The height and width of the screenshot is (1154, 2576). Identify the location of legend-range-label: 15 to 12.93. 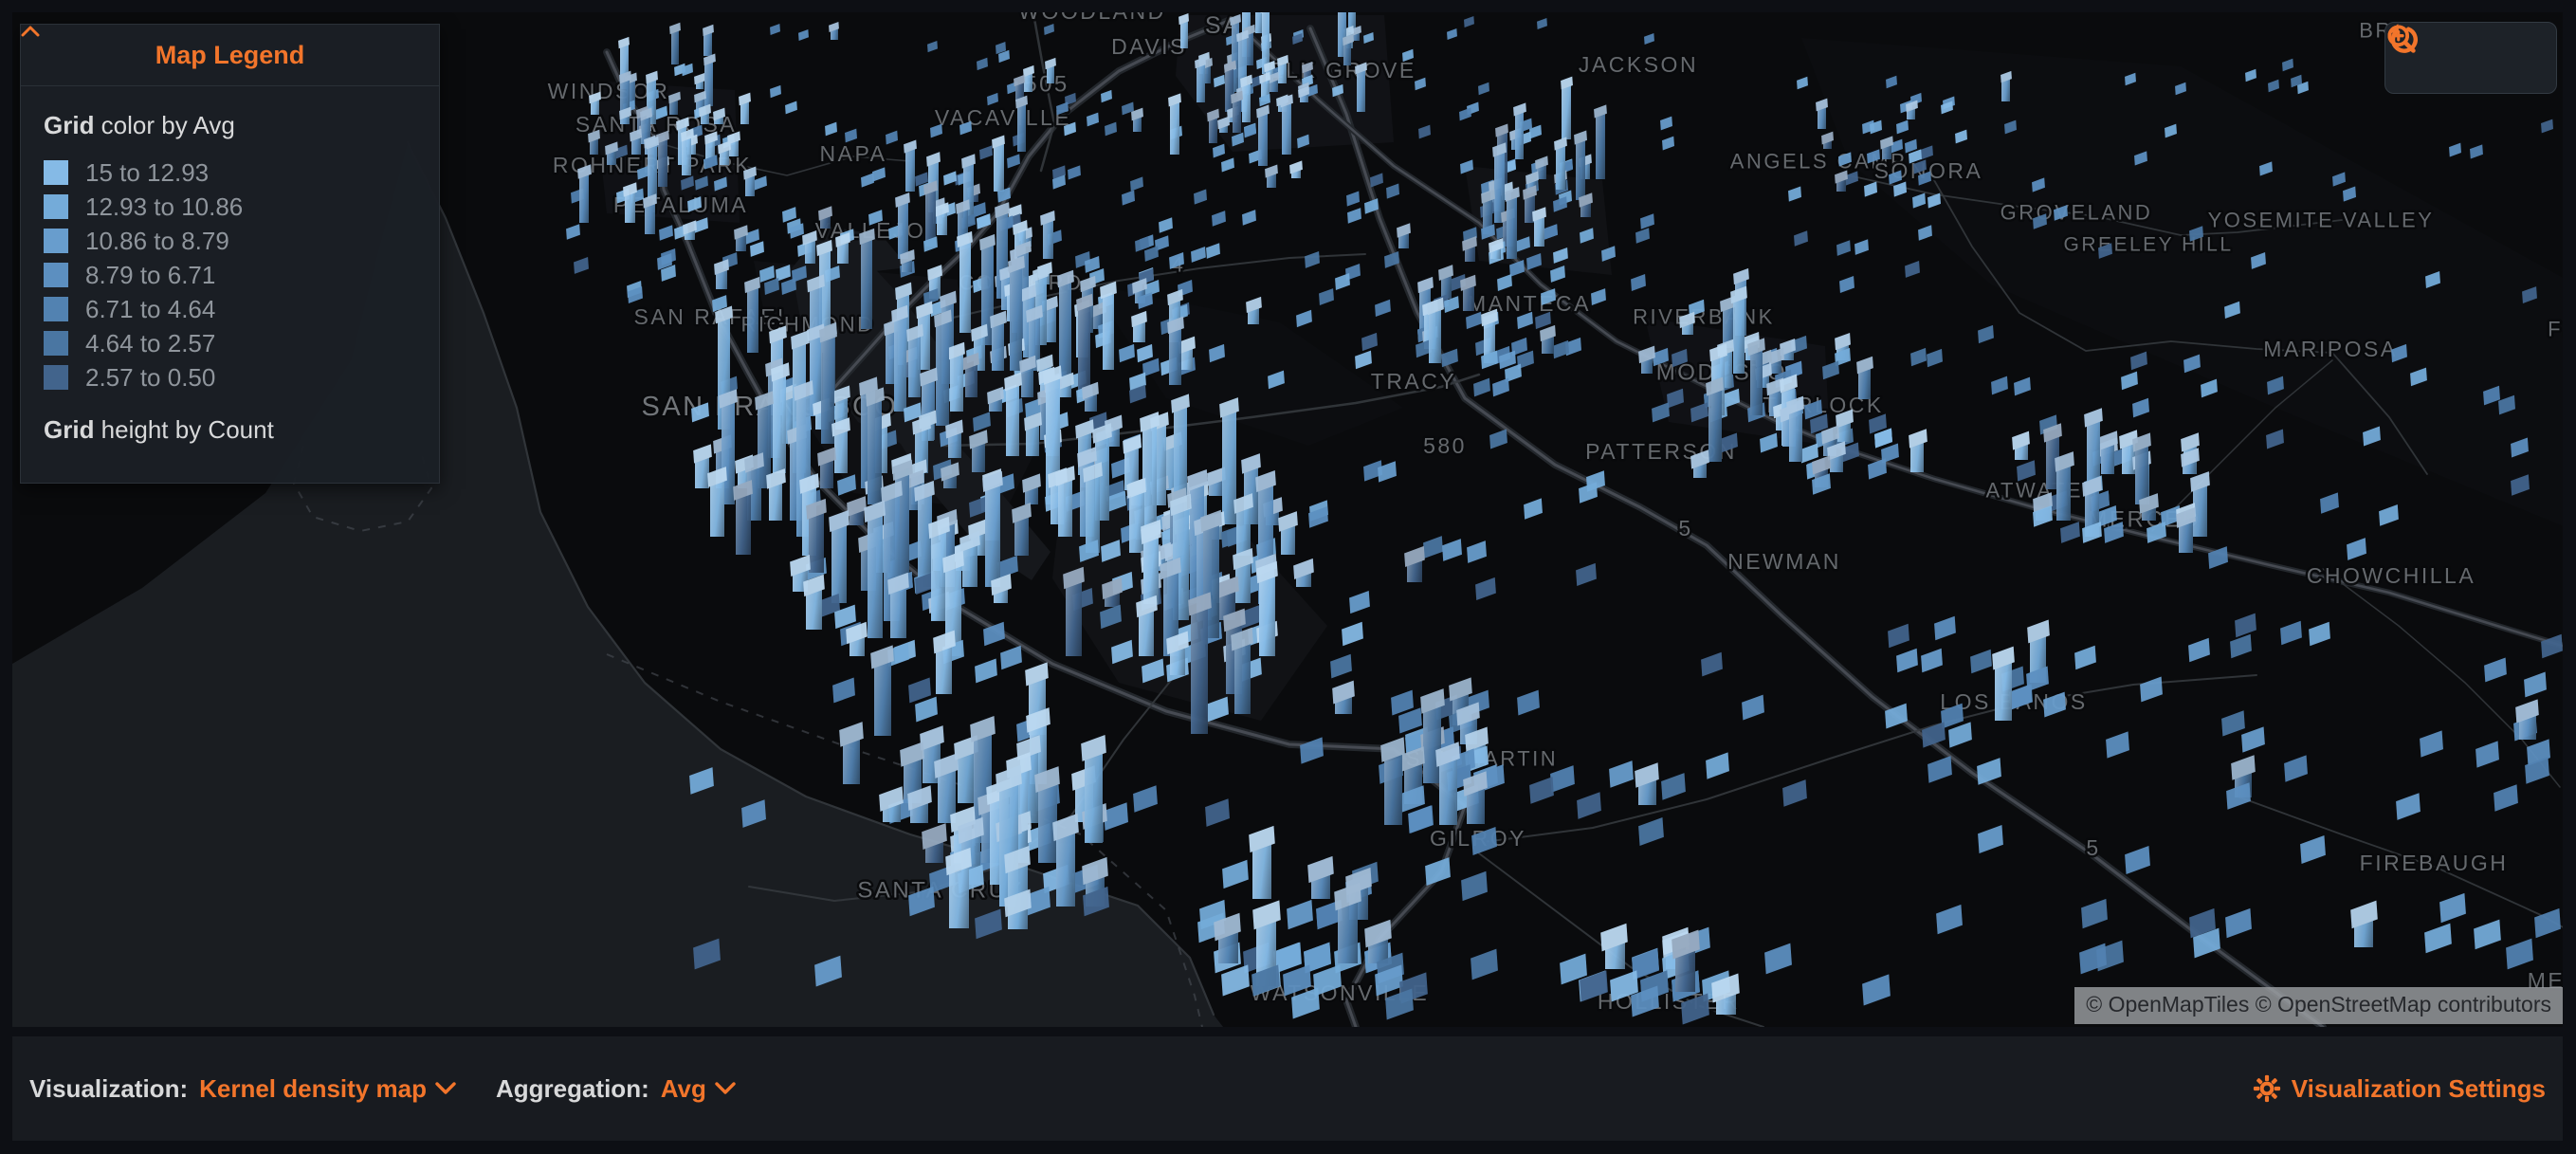
(147, 172).